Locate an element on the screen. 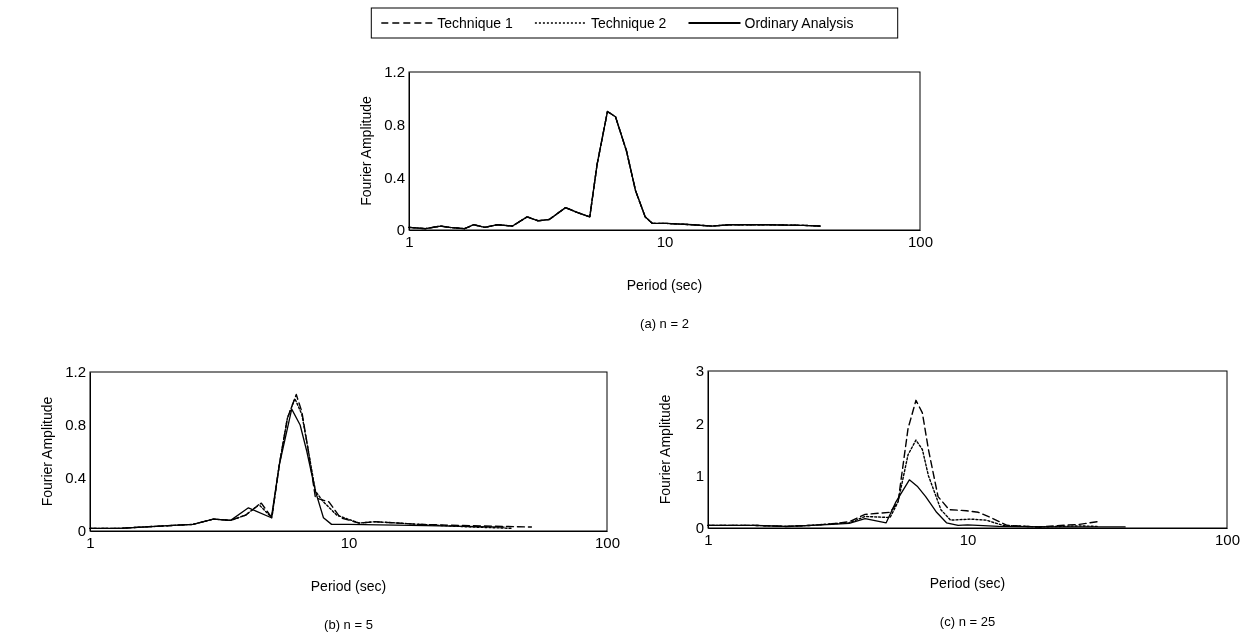 The image size is (1254, 636). text: (a) n = 2 is located at coordinates (664, 323).